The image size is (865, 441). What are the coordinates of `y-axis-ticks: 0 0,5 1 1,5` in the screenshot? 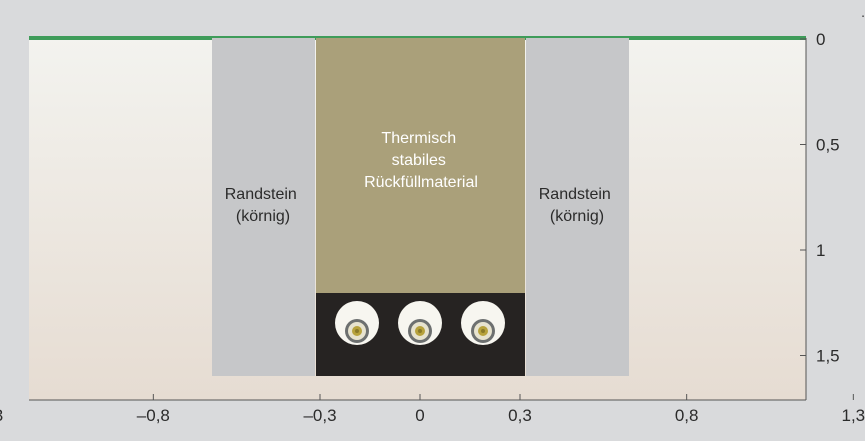 It's located at (820, 198).